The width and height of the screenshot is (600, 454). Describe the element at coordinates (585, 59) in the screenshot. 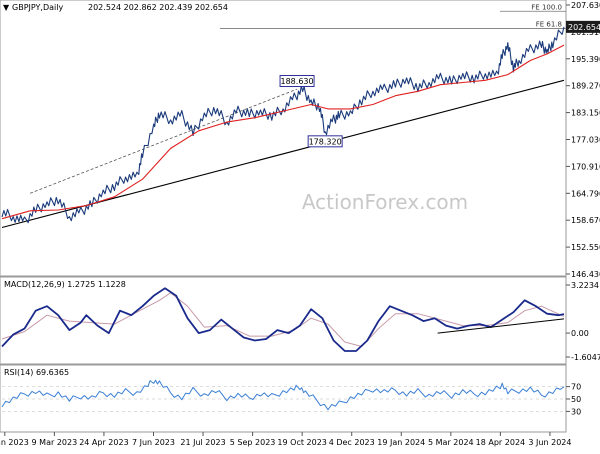

I see `price-y-tick-label: 195.390` at that location.